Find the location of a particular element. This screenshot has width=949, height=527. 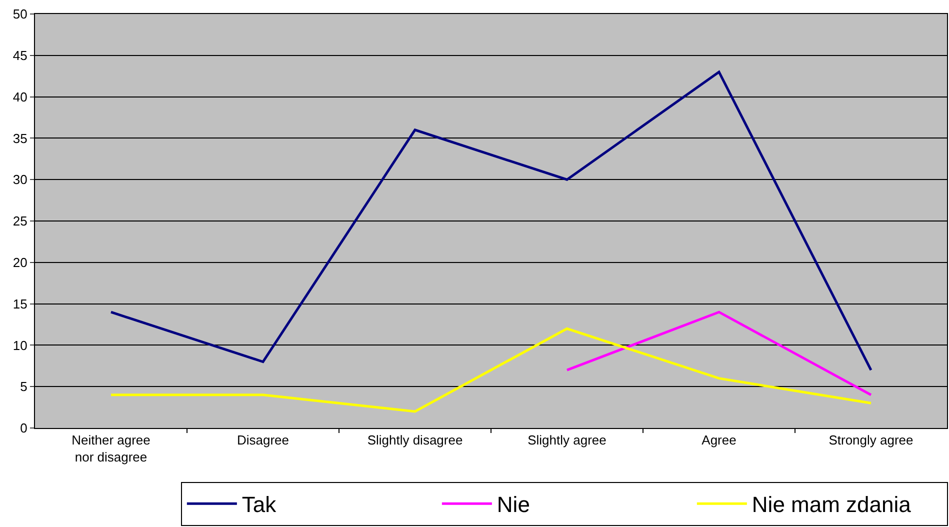

y-tick-label: 45 is located at coordinates (20, 55).